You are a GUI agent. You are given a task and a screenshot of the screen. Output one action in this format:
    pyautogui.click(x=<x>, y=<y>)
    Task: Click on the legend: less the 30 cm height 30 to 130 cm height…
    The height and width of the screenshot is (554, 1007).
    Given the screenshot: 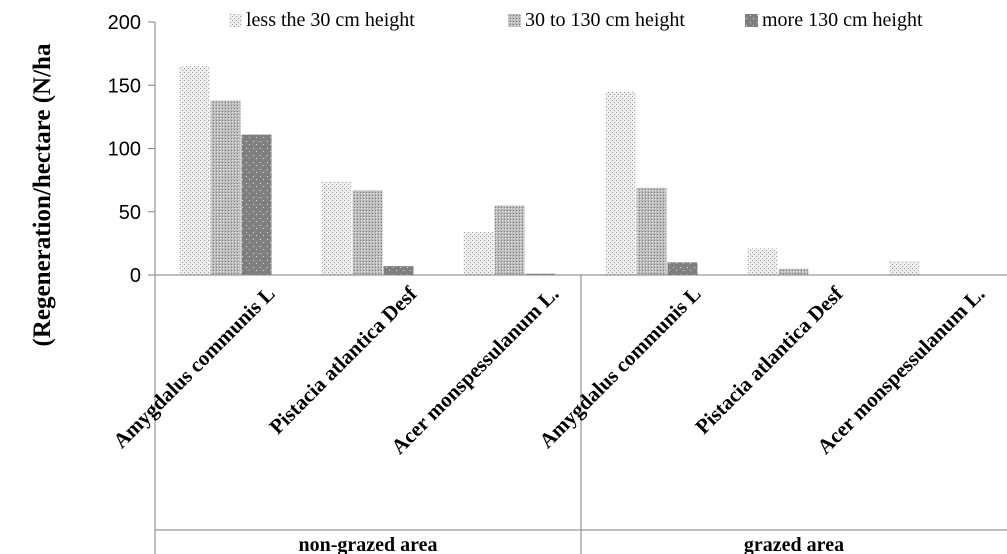 What is the action you would take?
    pyautogui.click(x=576, y=20)
    